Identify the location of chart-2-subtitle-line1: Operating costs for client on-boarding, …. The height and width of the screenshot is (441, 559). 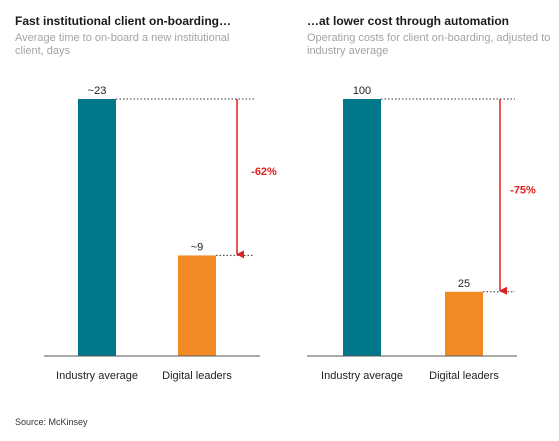
(429, 38).